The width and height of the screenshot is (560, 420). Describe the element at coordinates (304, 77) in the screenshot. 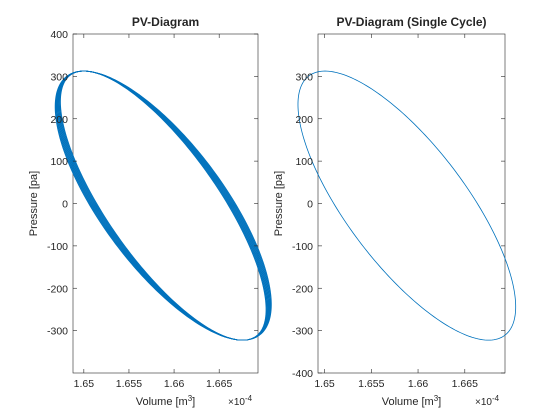

I see `pv-single-cycle-y-tick-label: 300` at that location.